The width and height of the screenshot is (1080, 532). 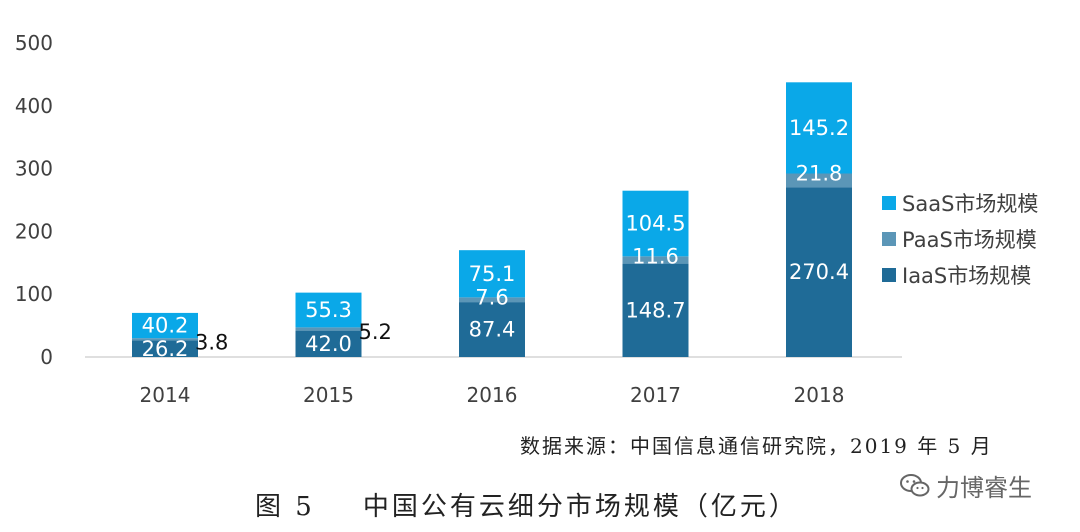 I want to click on data-label-iaas-2016: 87.4, so click(x=492, y=330).